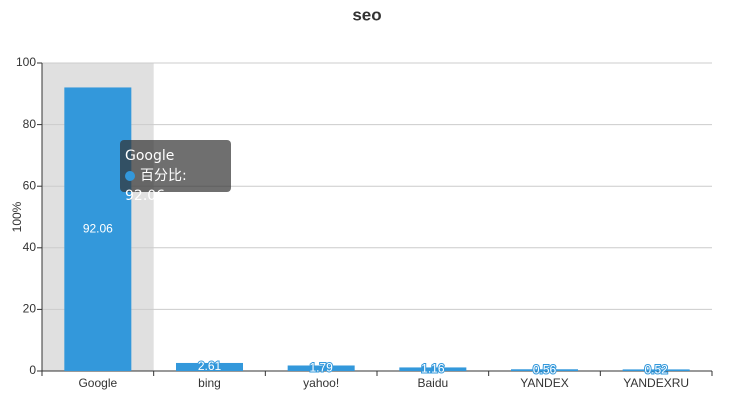 This screenshot has width=745, height=414. Describe the element at coordinates (97, 383) in the screenshot. I see `x-tick-label: Google` at that location.